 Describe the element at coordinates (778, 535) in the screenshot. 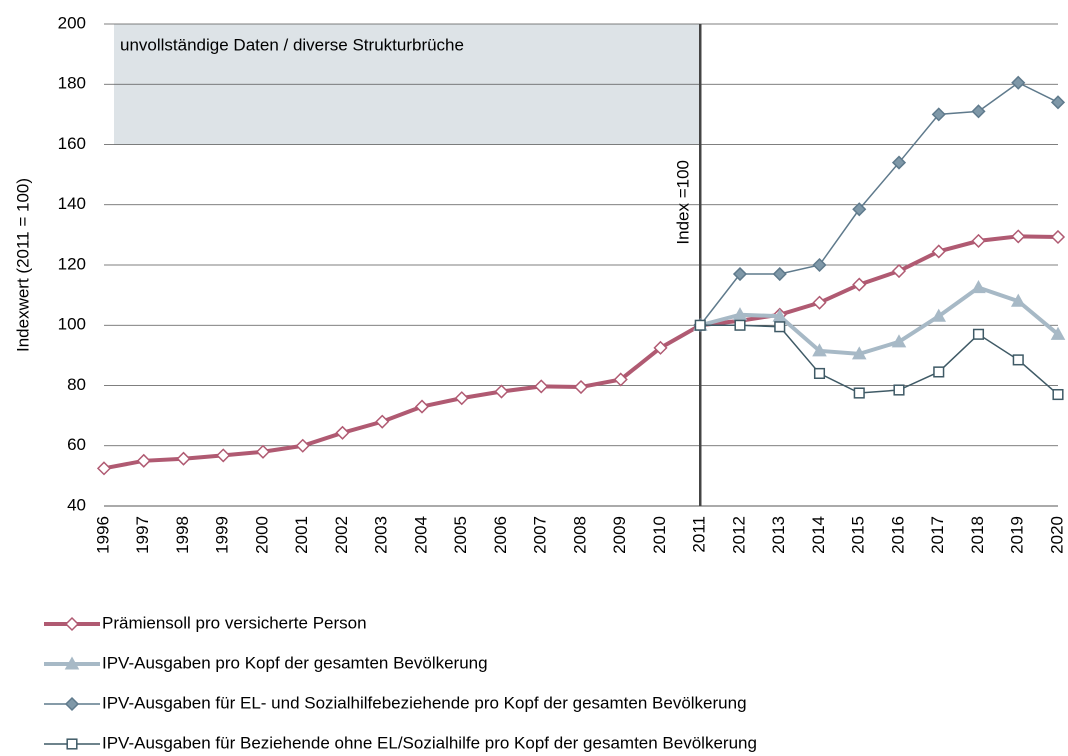

I see `x-tick-label: 2013` at that location.